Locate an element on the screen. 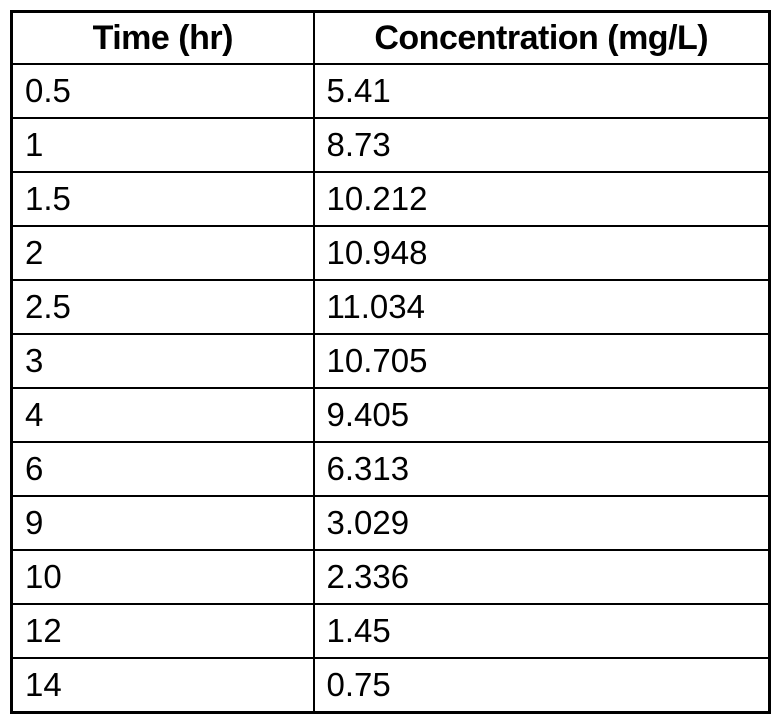 The width and height of the screenshot is (778, 722). concentration-cell: 8.73 is located at coordinates (541, 145).